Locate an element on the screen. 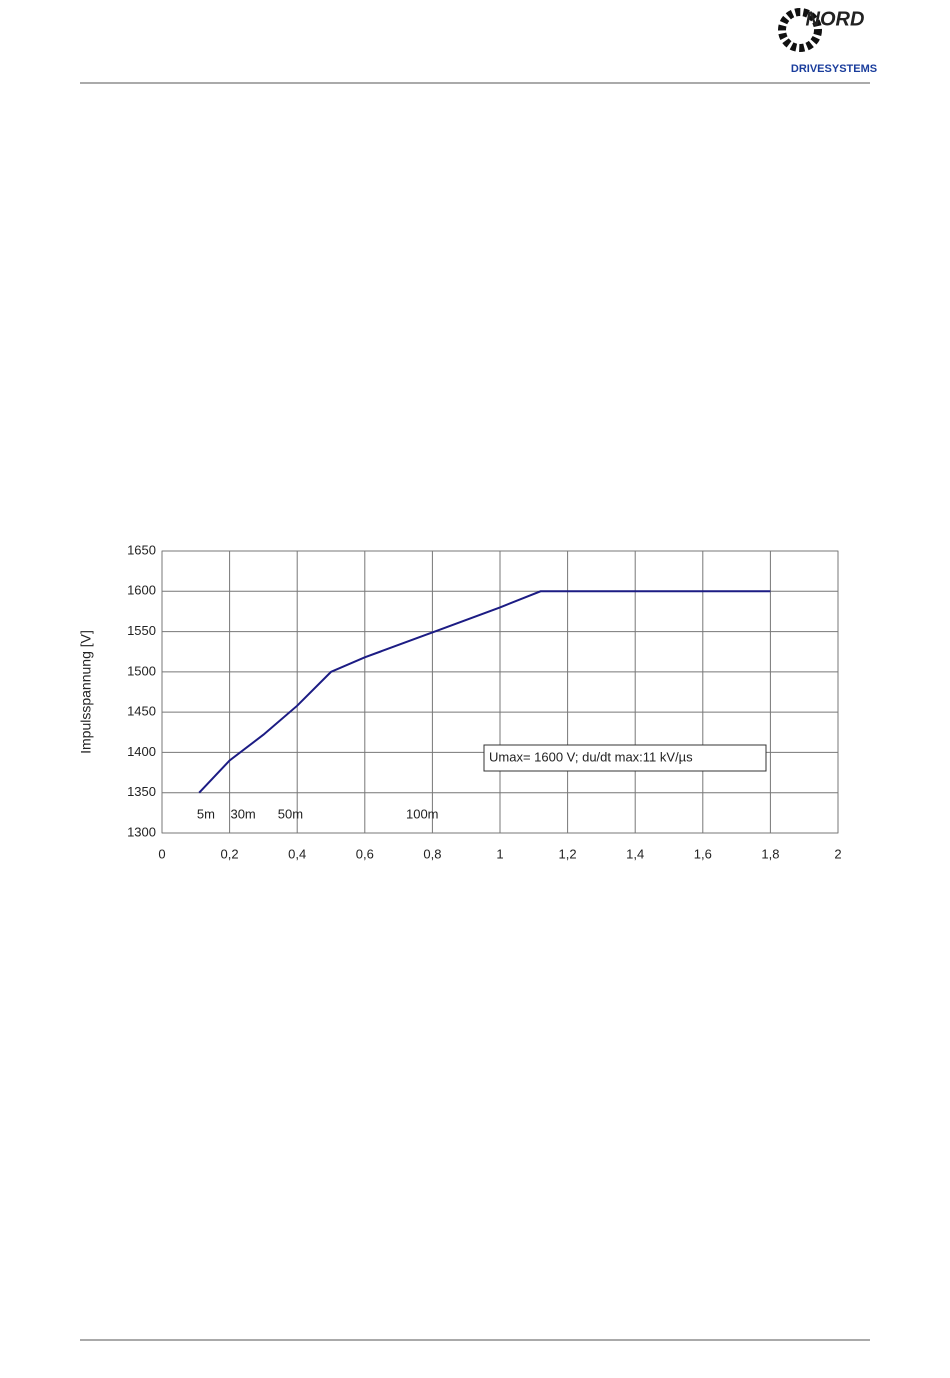 The image size is (950, 1378). logo-text: NORD is located at coordinates (835, 19).